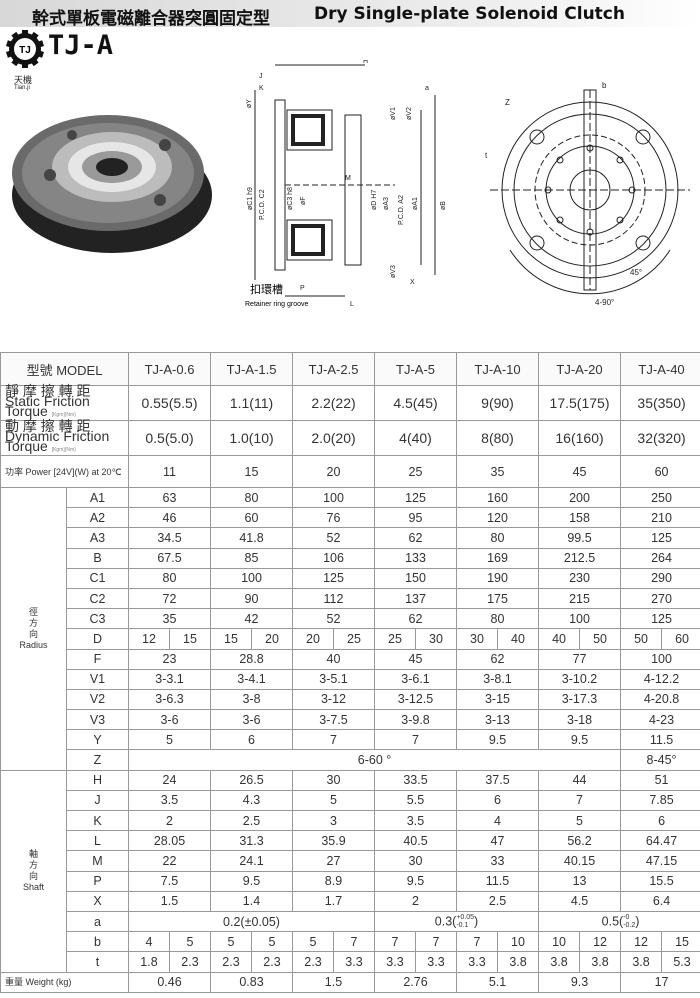 This screenshot has width=700, height=998. I want to click on table-cell: 10, so click(559, 942).